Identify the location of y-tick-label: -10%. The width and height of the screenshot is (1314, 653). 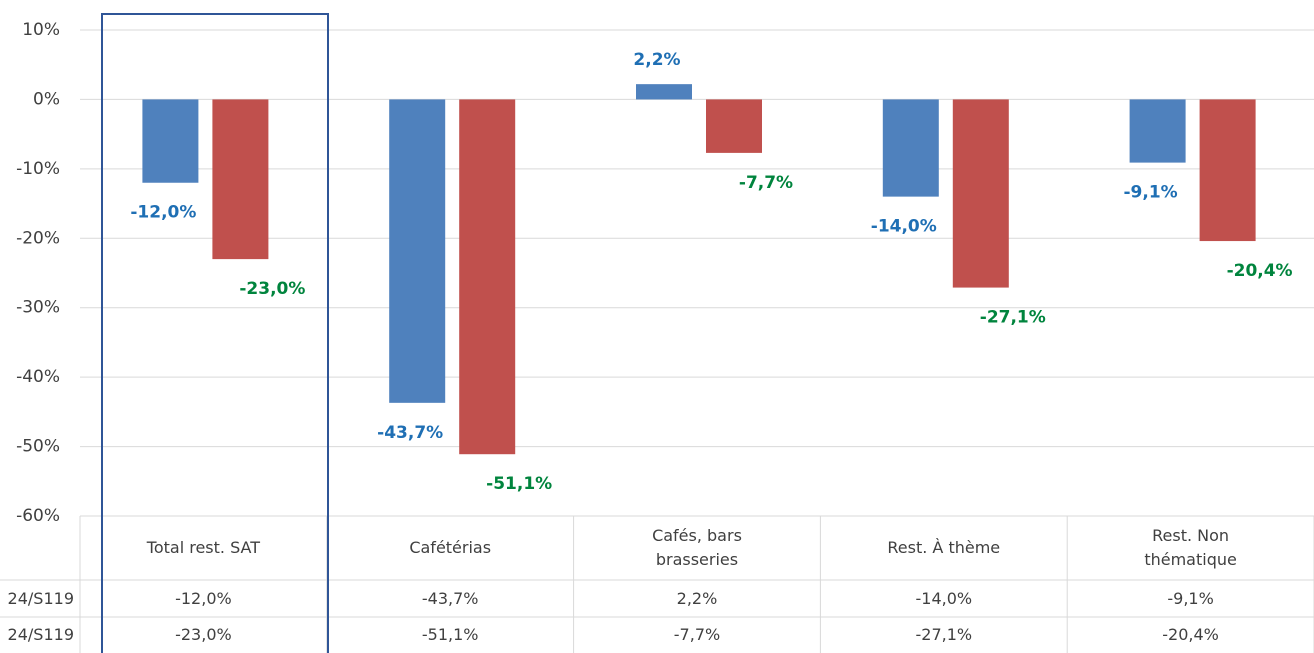
(38, 169).